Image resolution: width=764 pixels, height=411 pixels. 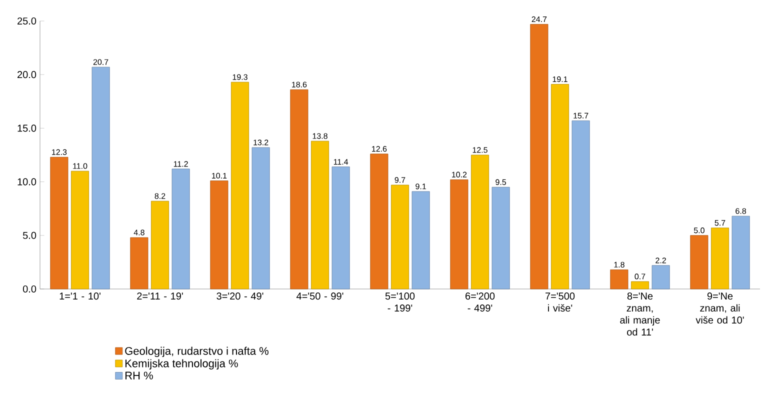 I want to click on x-tick-label: 9='Ne znam, ali više od 10', so click(x=720, y=308).